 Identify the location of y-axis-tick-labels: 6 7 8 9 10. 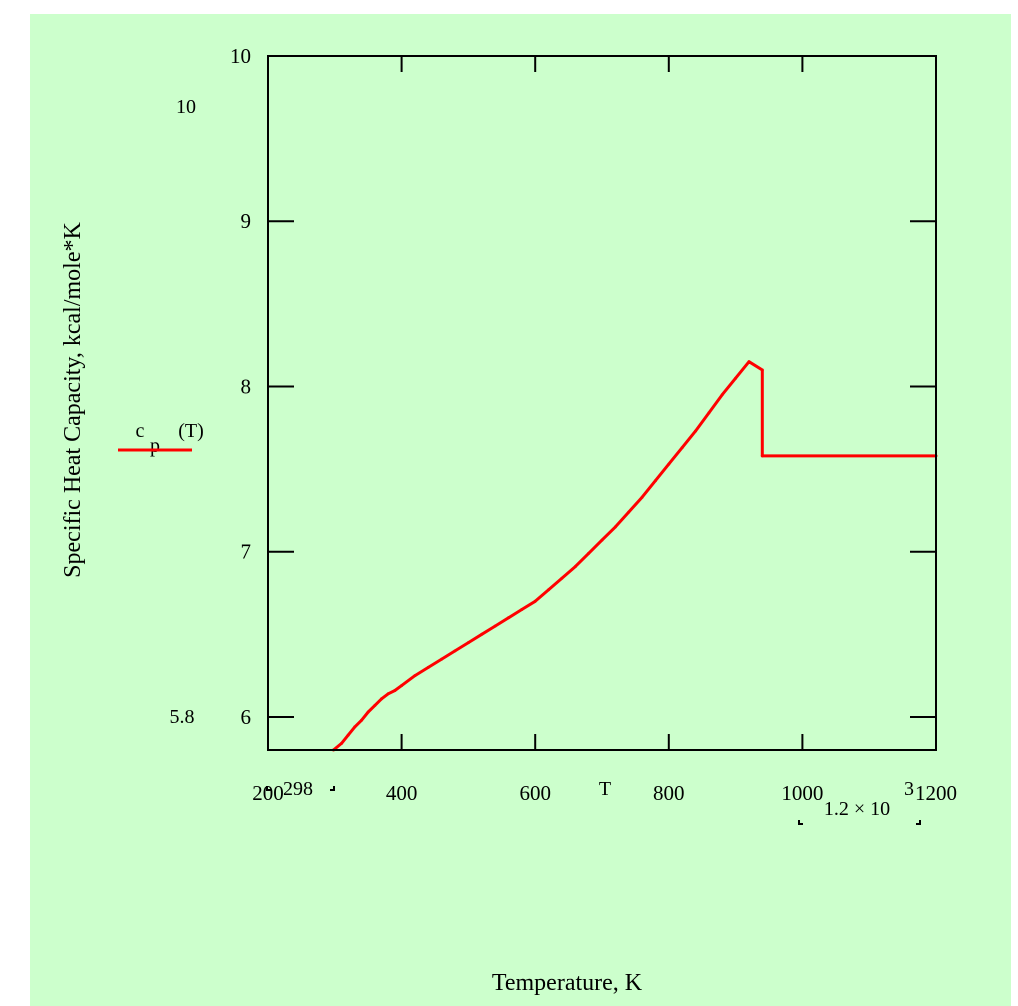
(240, 386).